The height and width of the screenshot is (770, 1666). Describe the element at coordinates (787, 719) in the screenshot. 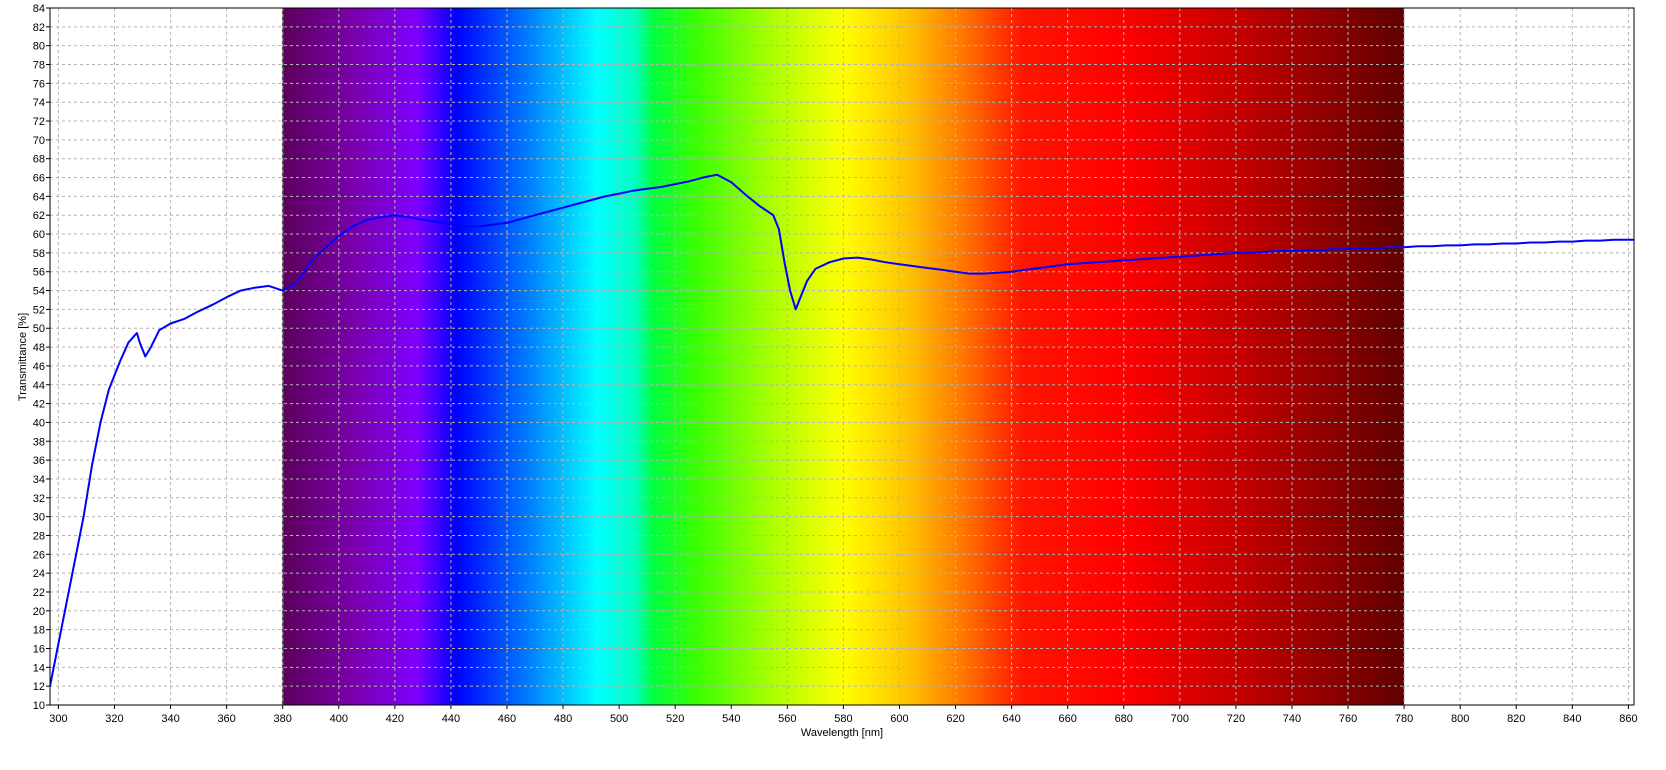

I see `x-tick-label: 560` at that location.